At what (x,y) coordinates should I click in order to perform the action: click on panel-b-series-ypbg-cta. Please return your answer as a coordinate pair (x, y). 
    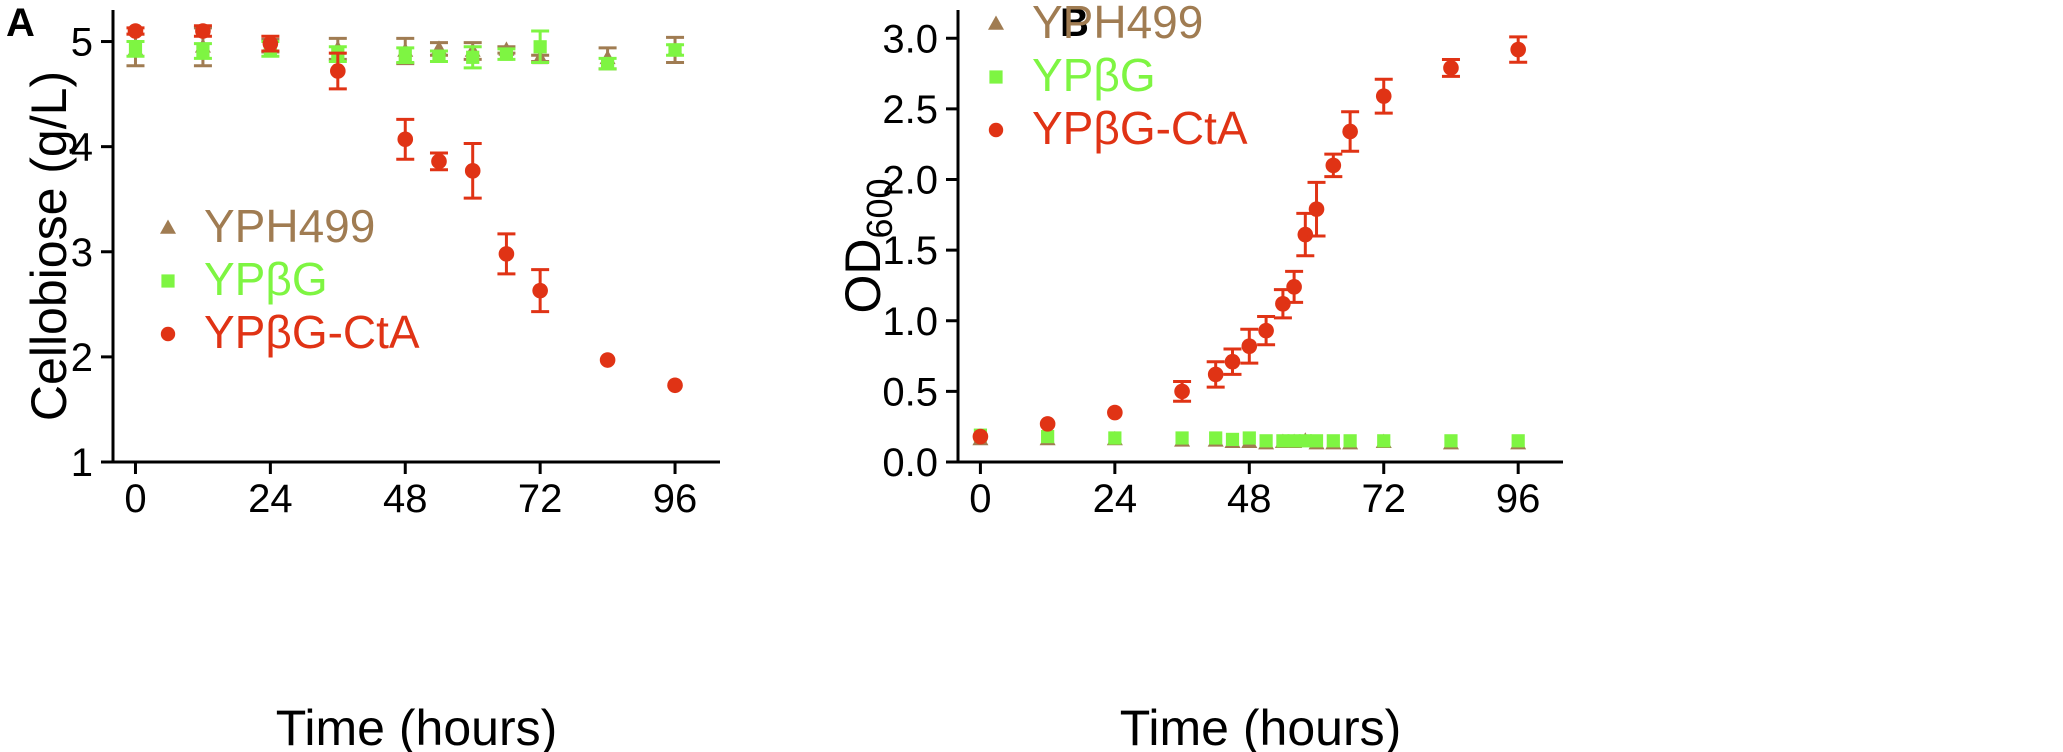
    Looking at the image, I should click on (1250, 240).